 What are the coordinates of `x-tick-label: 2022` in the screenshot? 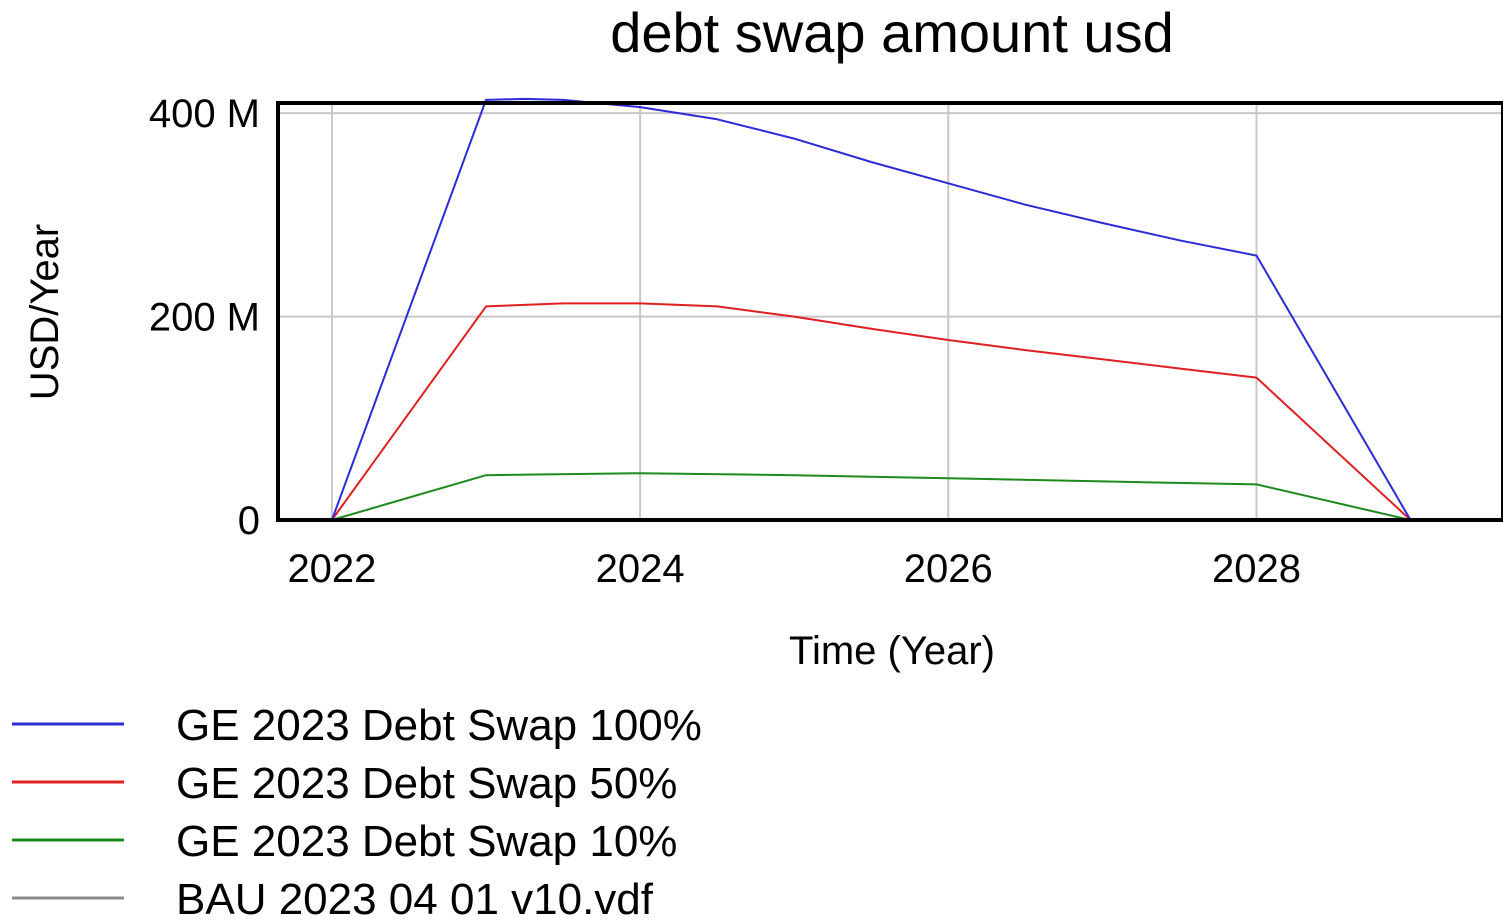 It's located at (331, 569).